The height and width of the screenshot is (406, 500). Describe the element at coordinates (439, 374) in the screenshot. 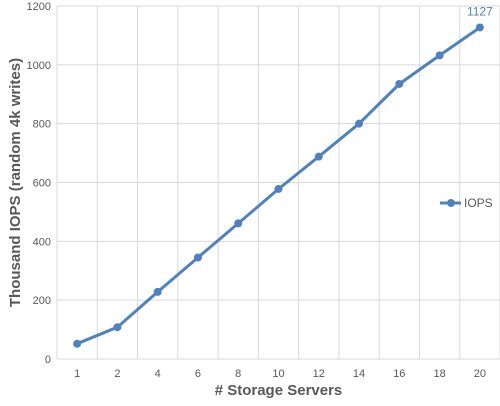

I see `x-tick-label: 18` at that location.